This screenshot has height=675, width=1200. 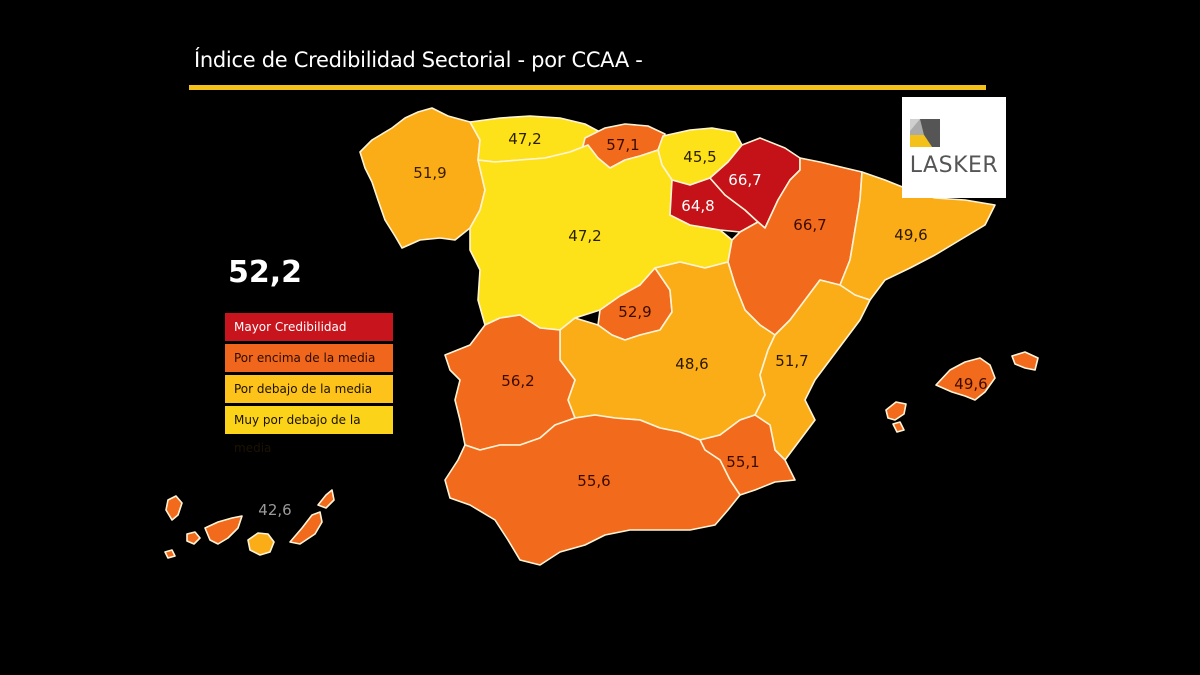 What do you see at coordinates (622, 145) in the screenshot?
I see `label-cantabria: 57,1` at bounding box center [622, 145].